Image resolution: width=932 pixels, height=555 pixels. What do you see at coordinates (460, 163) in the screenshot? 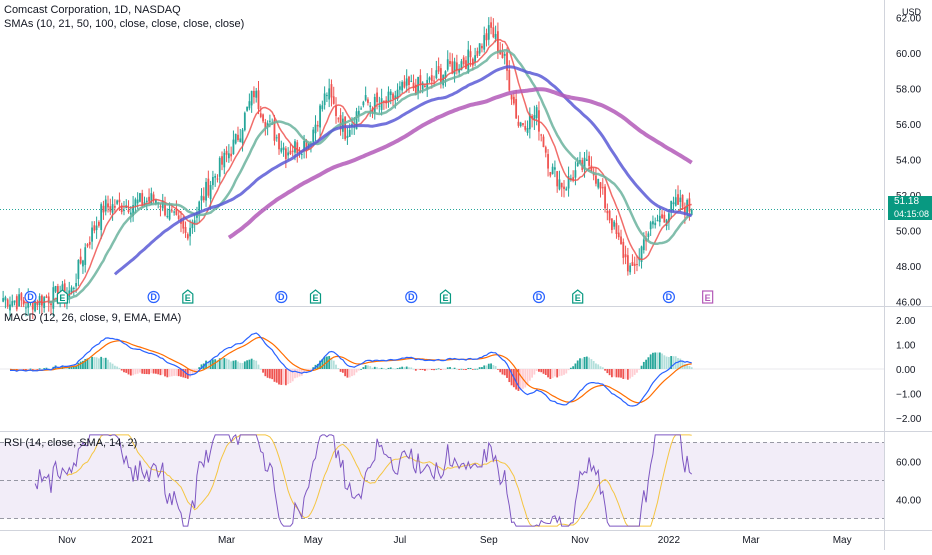
I see `sma-100-line` at bounding box center [460, 163].